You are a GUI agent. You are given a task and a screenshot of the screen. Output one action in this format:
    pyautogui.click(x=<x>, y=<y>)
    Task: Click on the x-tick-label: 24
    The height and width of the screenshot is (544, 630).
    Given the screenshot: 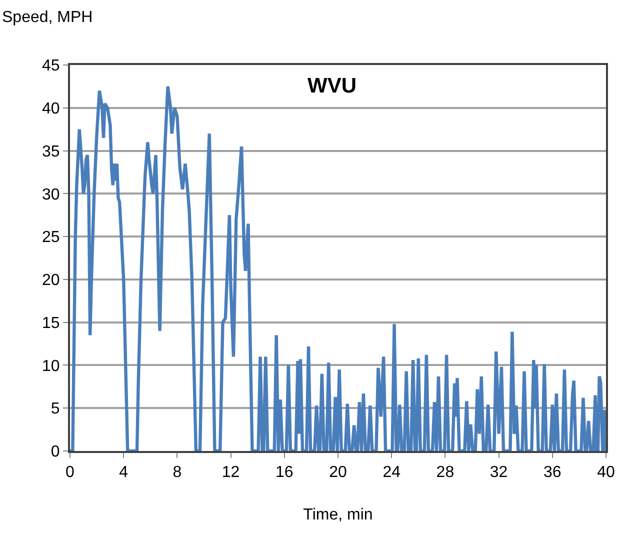 What is the action you would take?
    pyautogui.click(x=391, y=473)
    